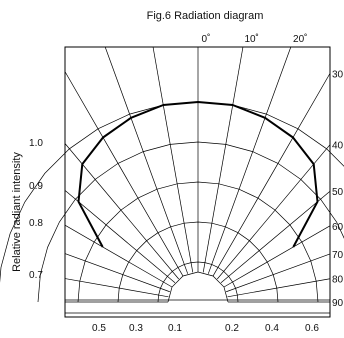 This screenshot has height=338, width=344. I want to click on angle-label: 20˚, so click(300, 39).